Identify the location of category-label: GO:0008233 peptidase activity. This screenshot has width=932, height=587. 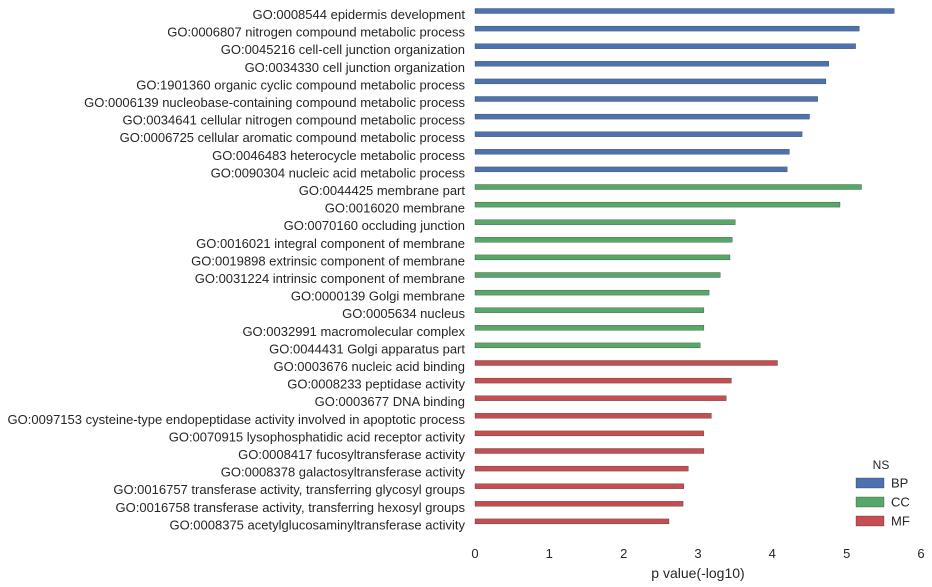
(376, 384).